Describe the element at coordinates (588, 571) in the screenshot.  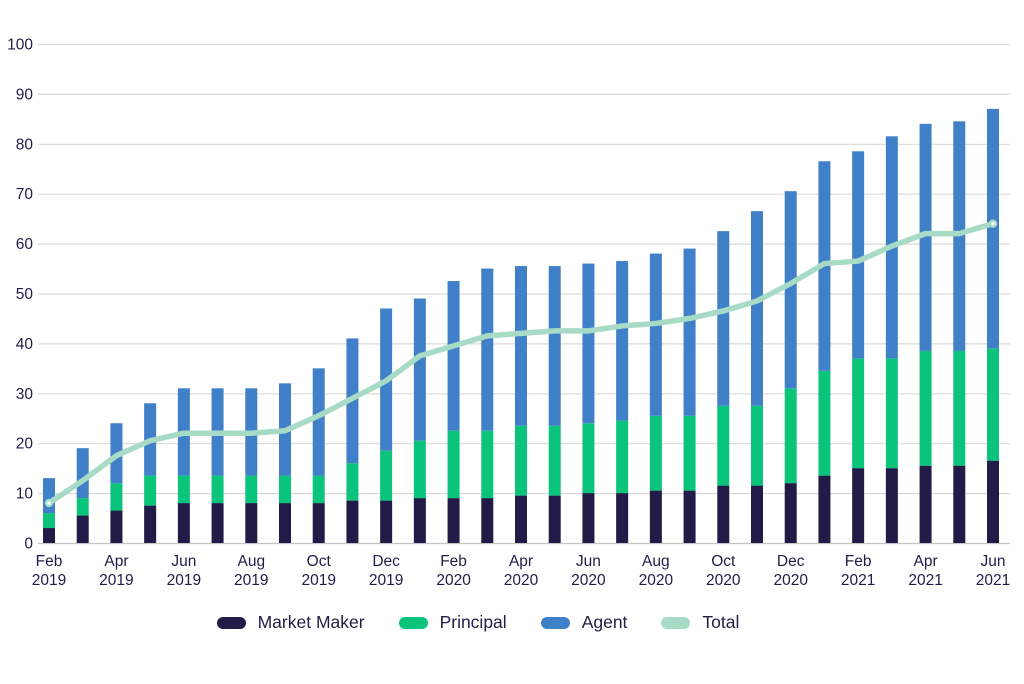
I see `x-axis-tick-label: Jun 2020` at that location.